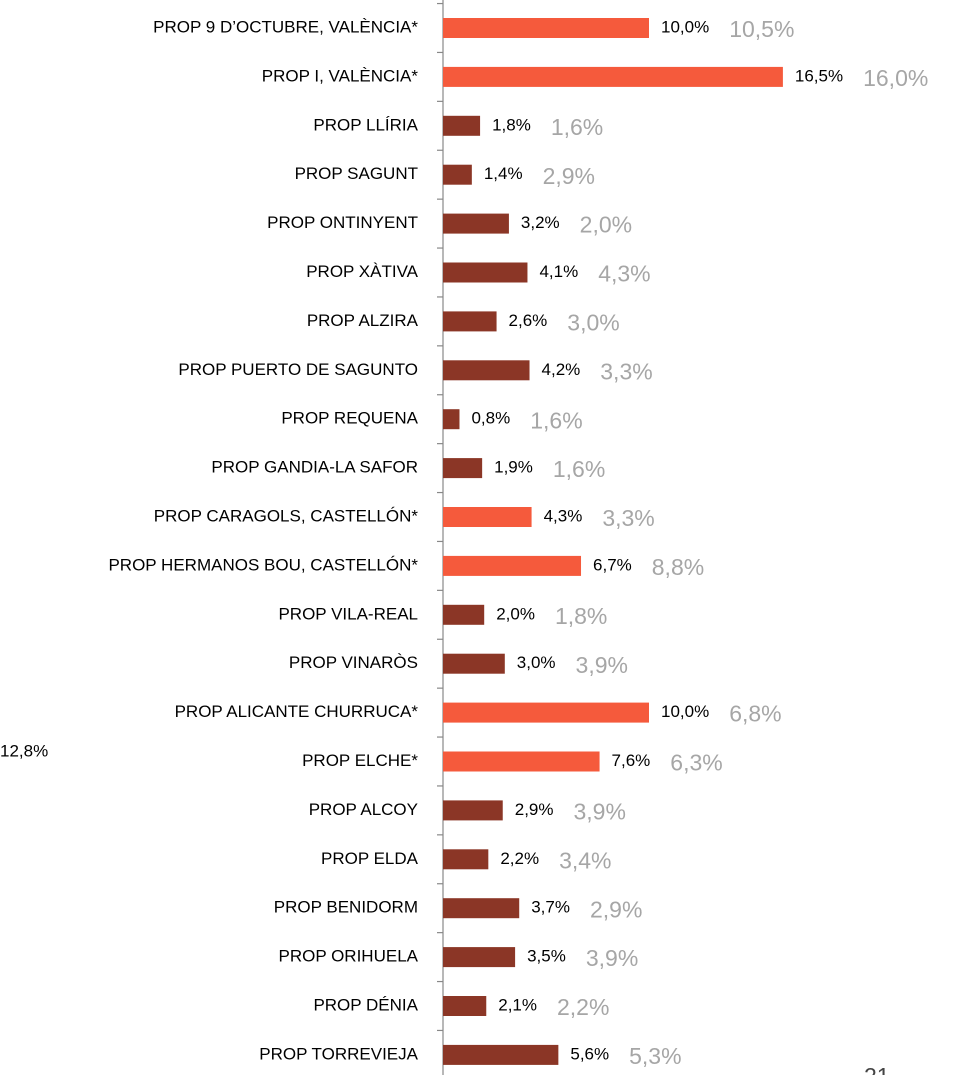  What do you see at coordinates (546, 956) in the screenshot?
I see `data-label: 3,5%` at bounding box center [546, 956].